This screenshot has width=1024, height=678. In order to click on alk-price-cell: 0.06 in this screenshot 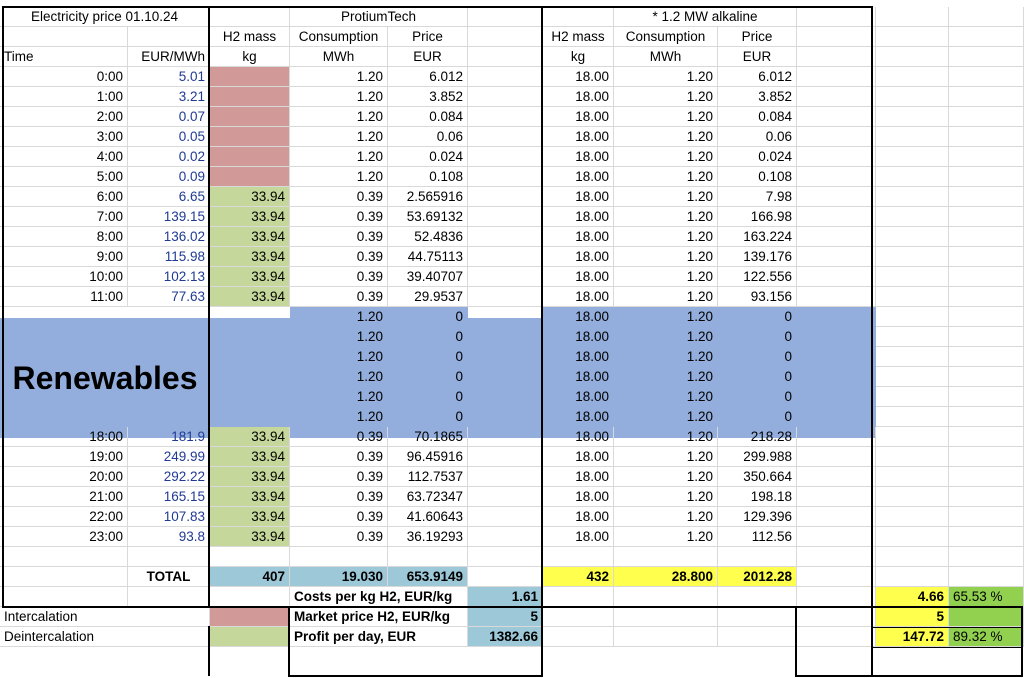, I will do `click(757, 137)`.